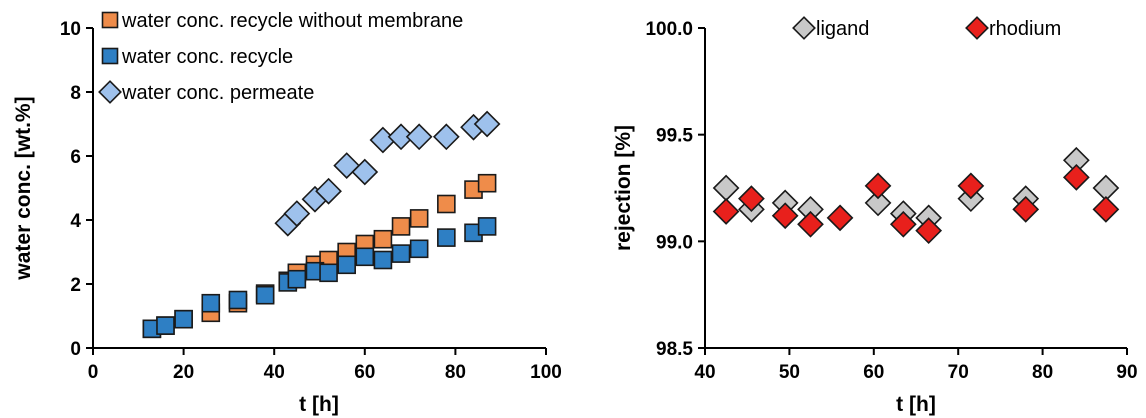 The image size is (1146, 418). I want to click on x-tick-label: 0, so click(93, 372).